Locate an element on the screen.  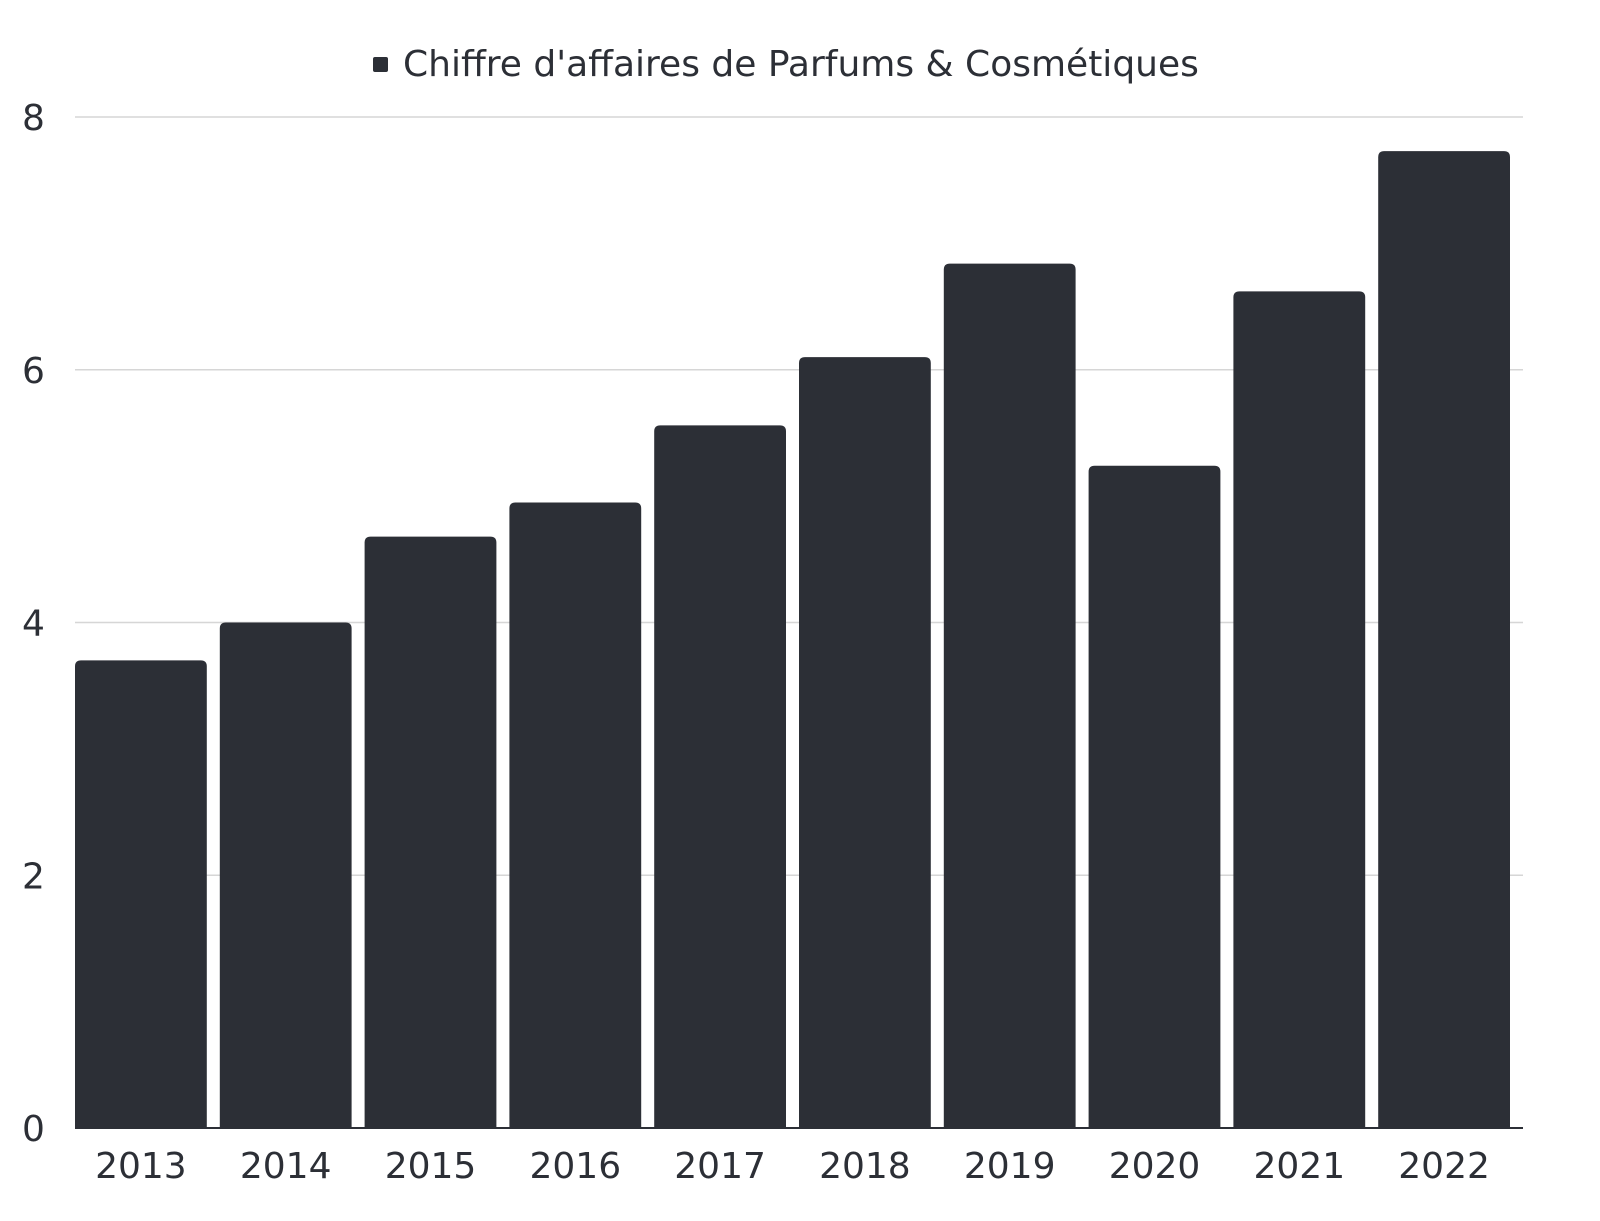
y-axis-ticks: 0 2 4 6 8 is located at coordinates (33, 624).